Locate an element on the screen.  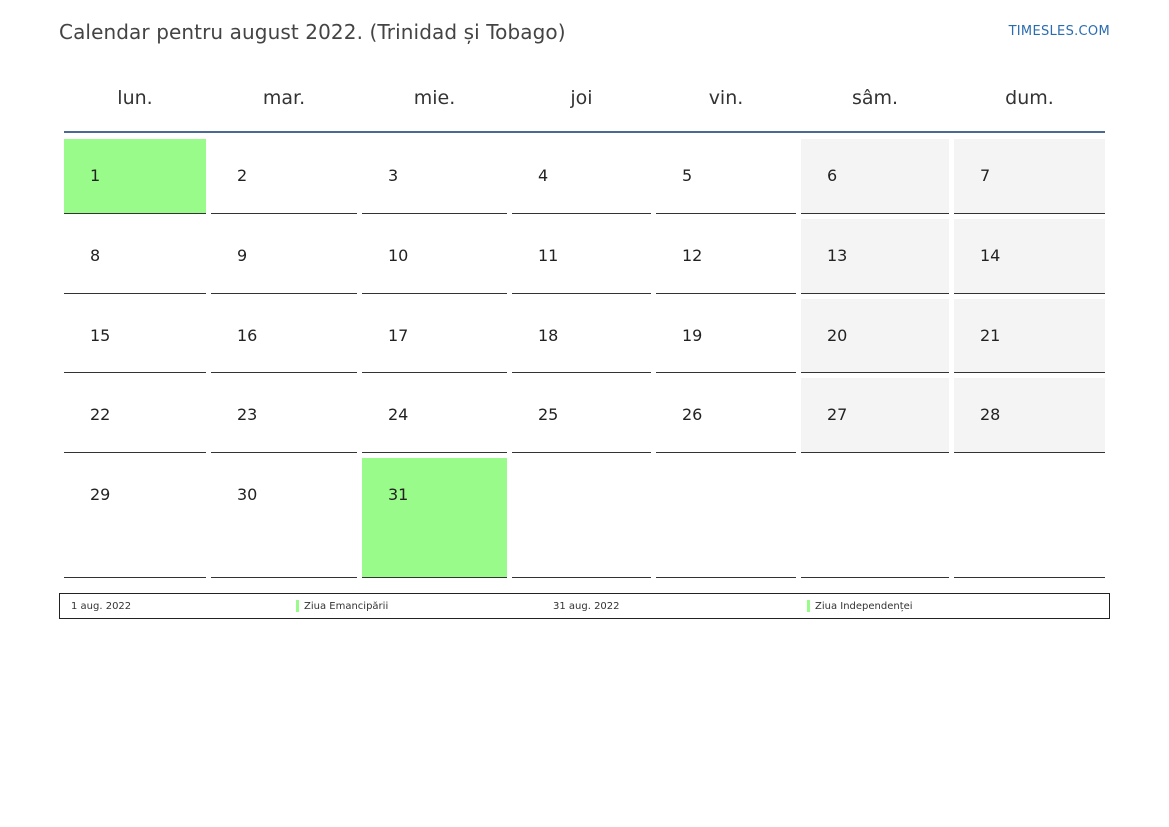
day-cell: 21 is located at coordinates (1029, 336).